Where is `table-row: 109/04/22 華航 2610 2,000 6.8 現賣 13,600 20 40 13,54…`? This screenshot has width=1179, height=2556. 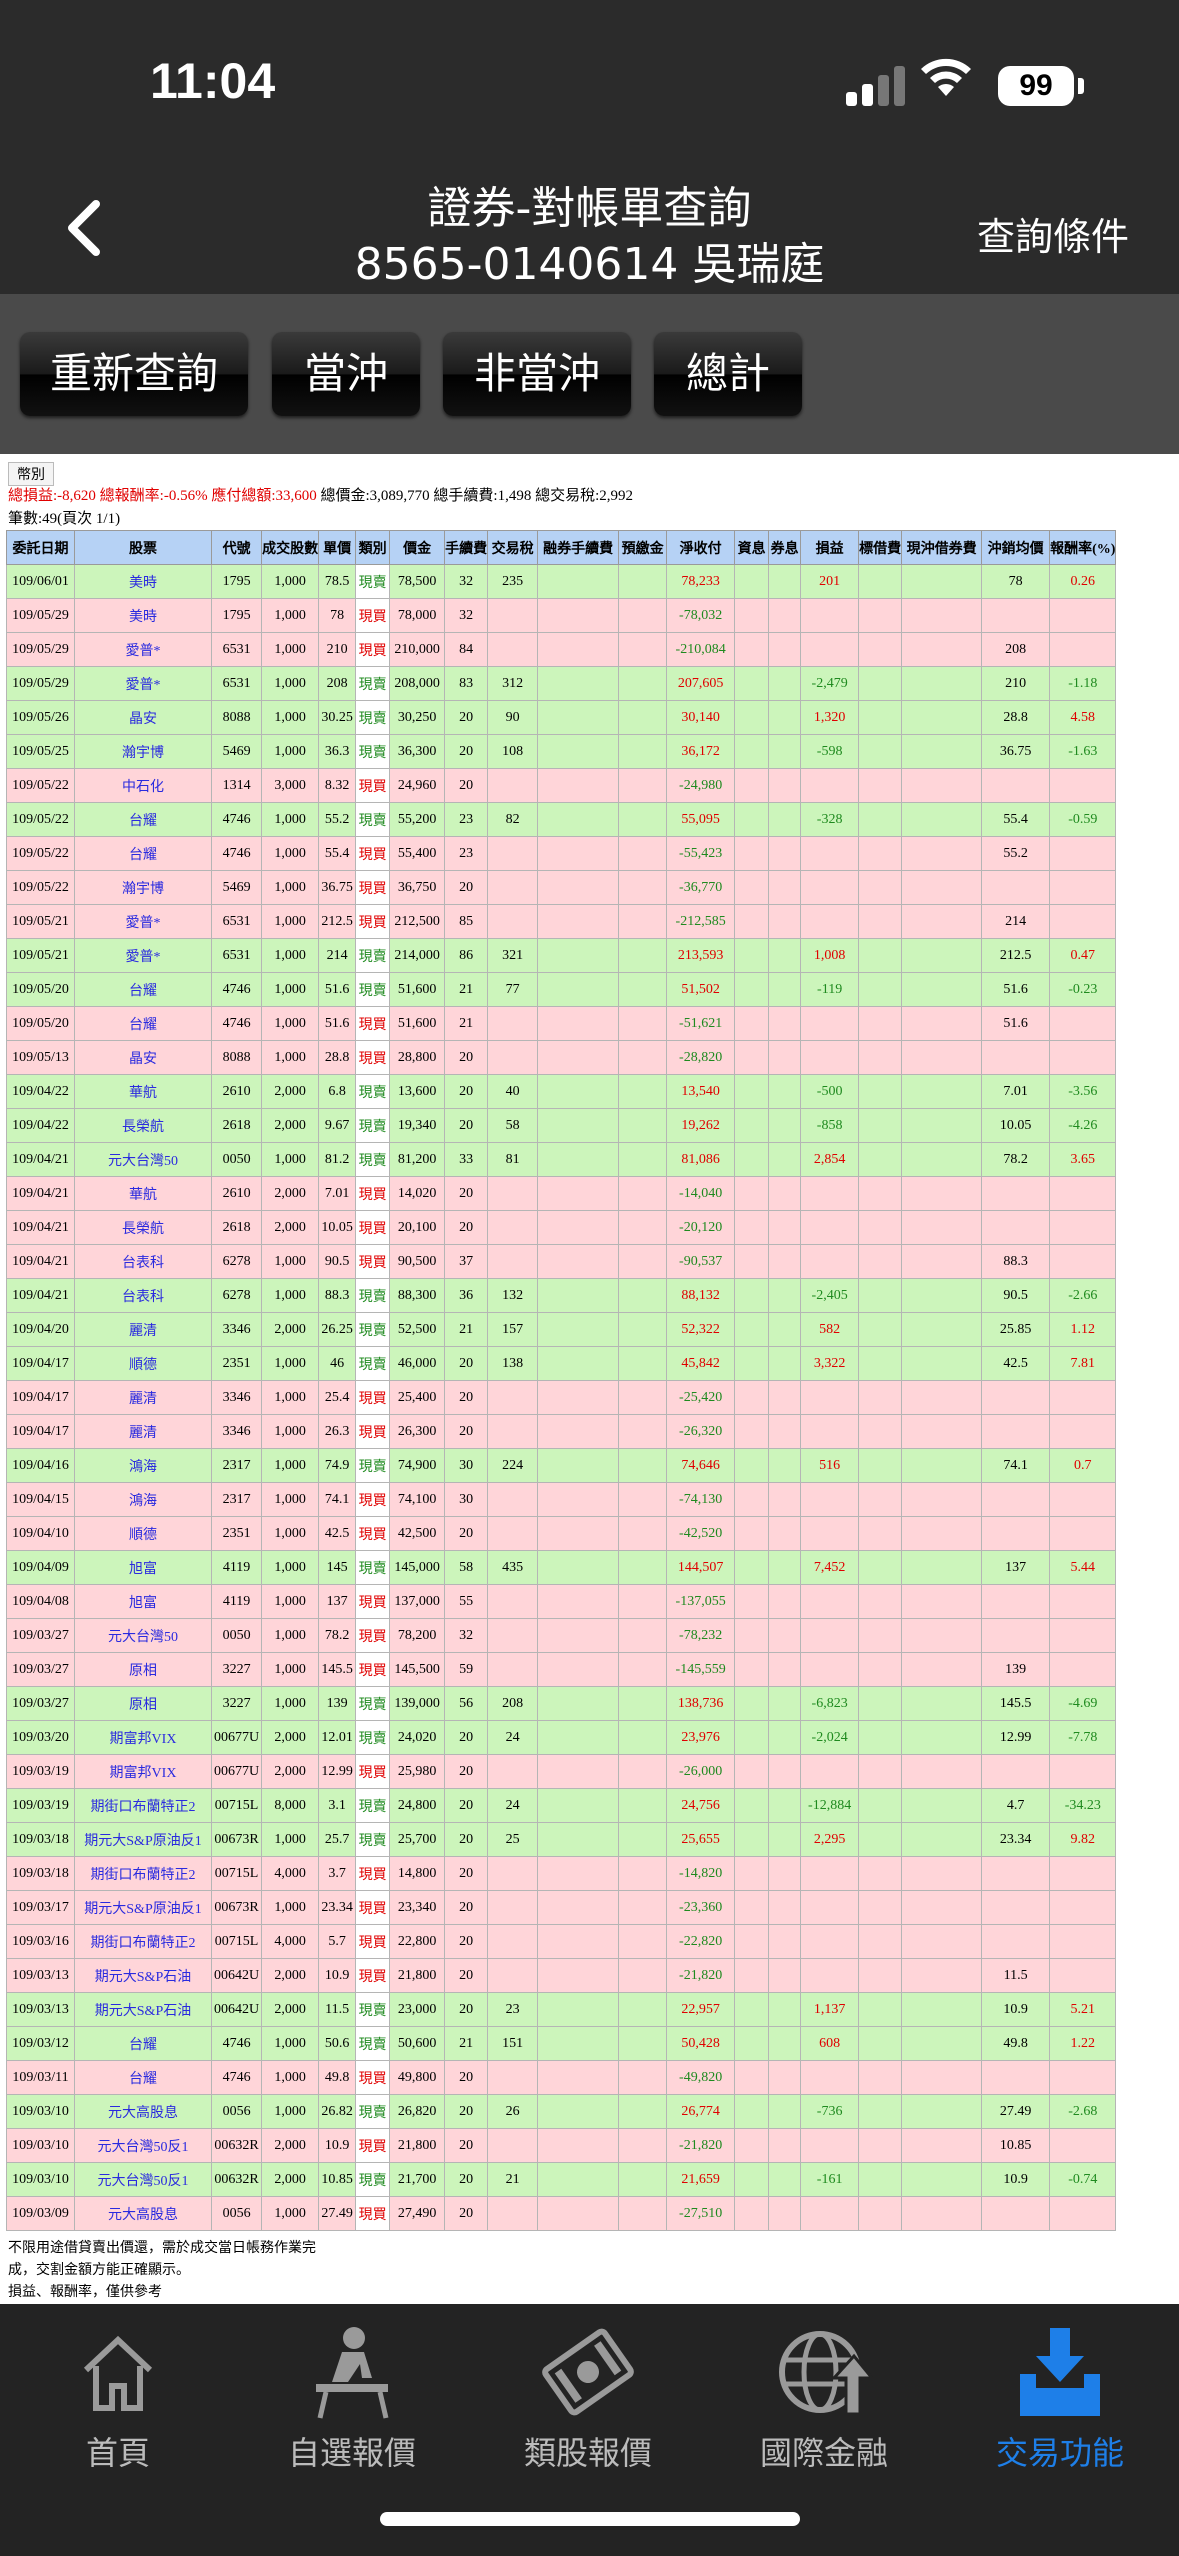
table-row: 109/04/22 華航 2610 2,000 6.8 現賣 13,600 20 40 13,54… is located at coordinates (561, 1091).